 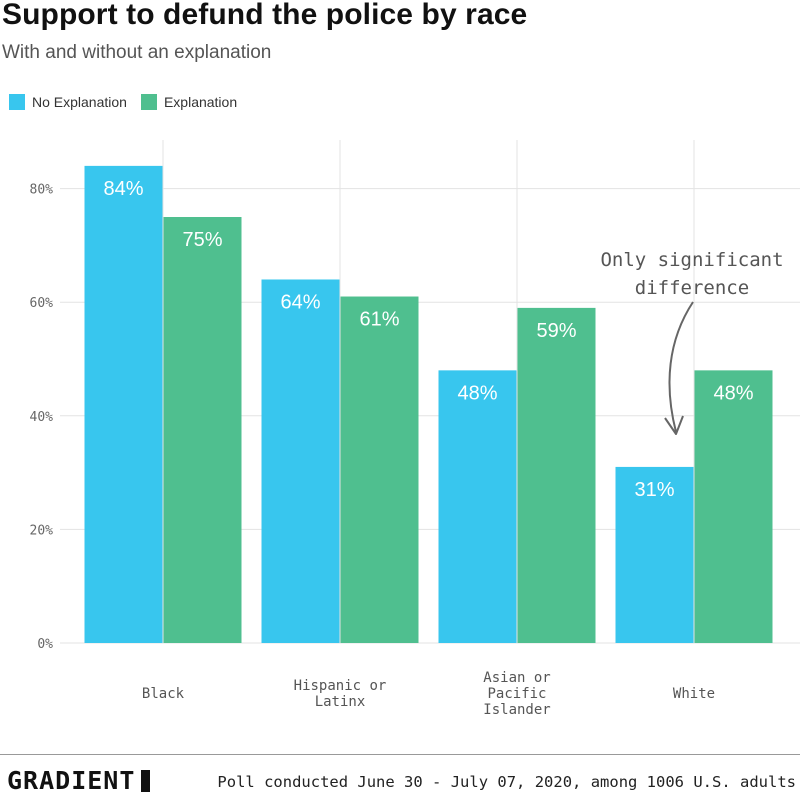 I want to click on legend-label-explanation: Explanation, so click(x=200, y=102).